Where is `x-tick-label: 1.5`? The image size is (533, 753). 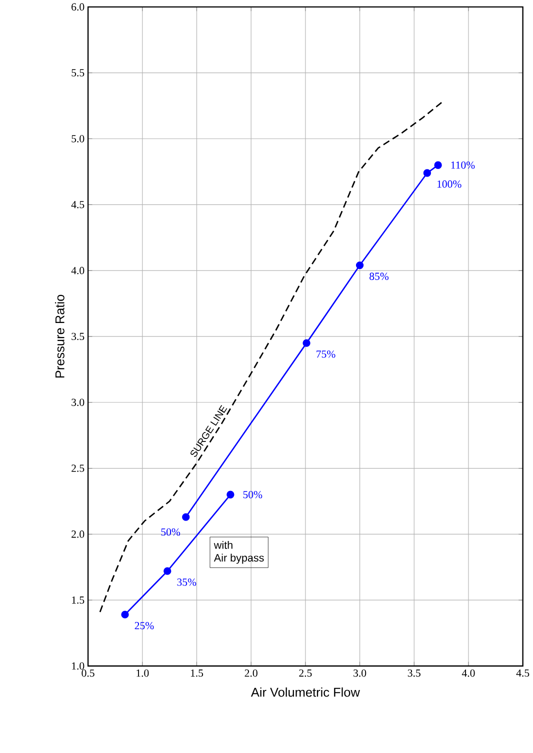
x-tick-label: 1.5 is located at coordinates (197, 673).